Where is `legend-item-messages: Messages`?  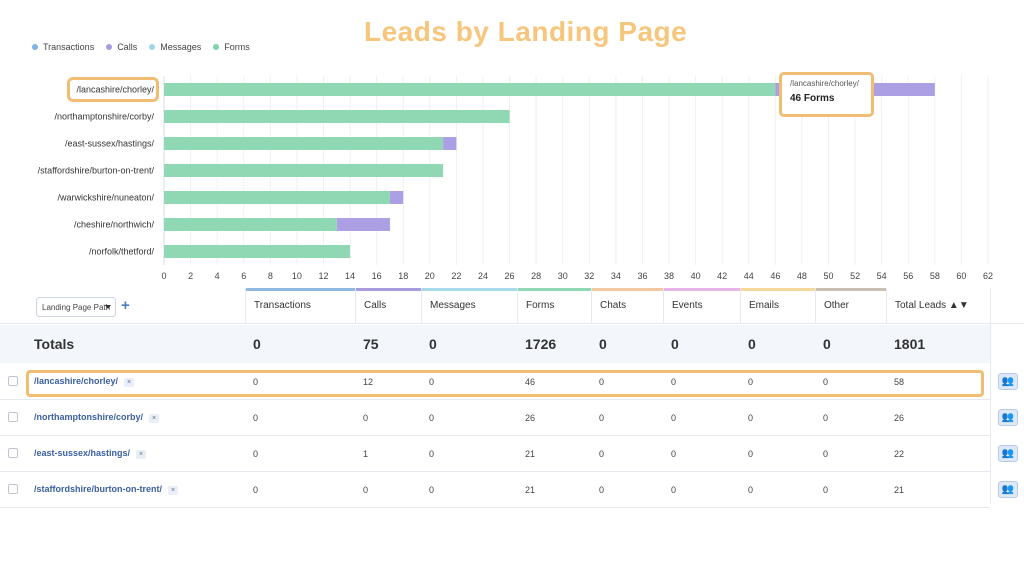
legend-item-messages: Messages is located at coordinates (175, 47).